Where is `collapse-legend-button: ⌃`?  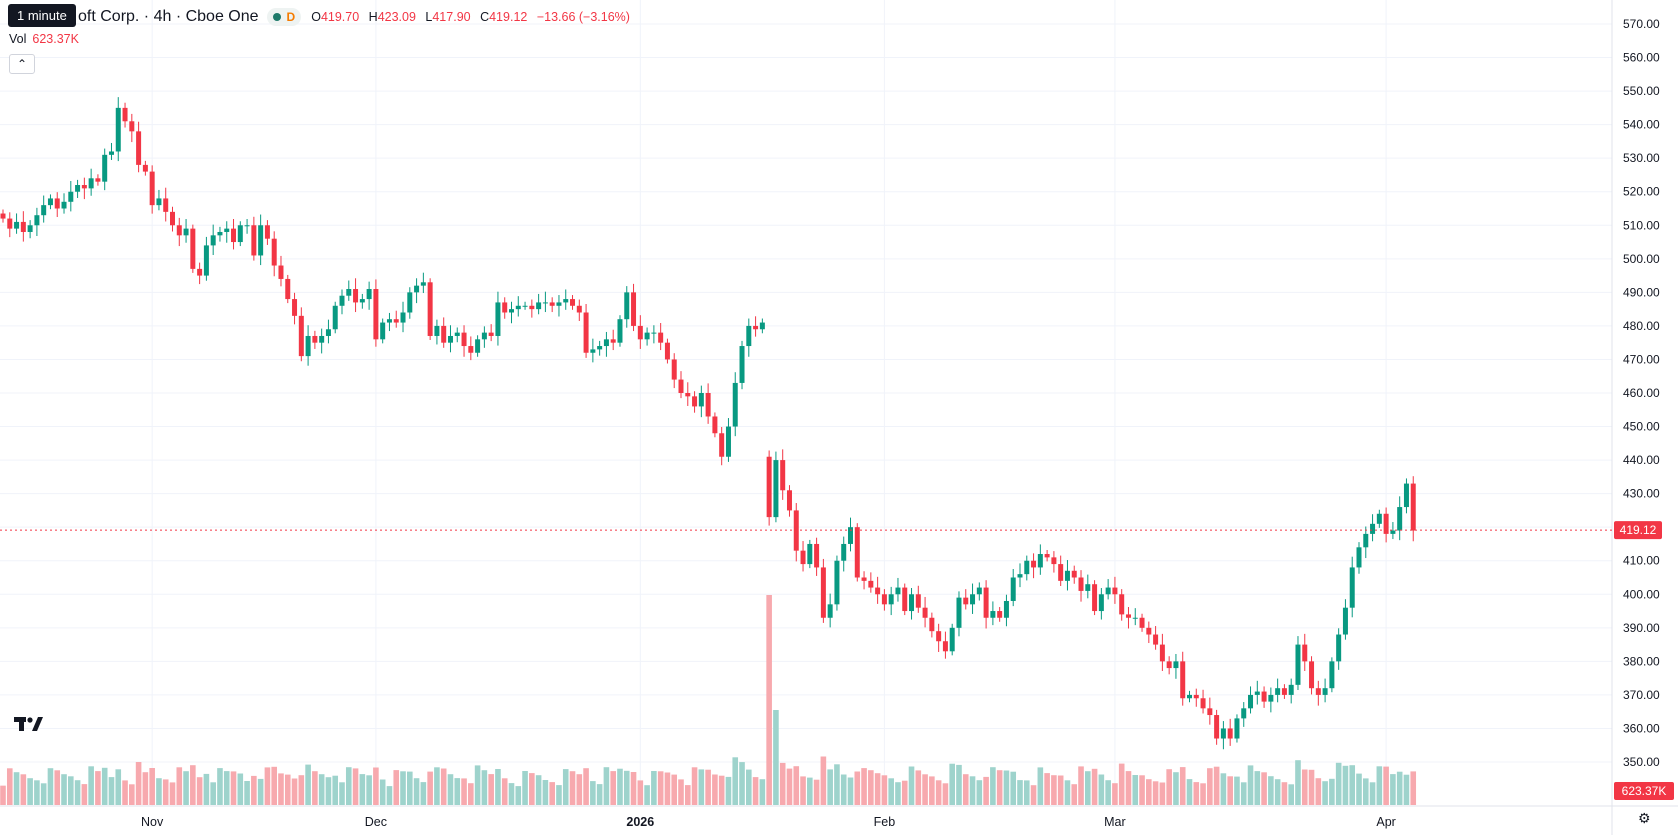
collapse-legend-button: ⌃ is located at coordinates (22, 64).